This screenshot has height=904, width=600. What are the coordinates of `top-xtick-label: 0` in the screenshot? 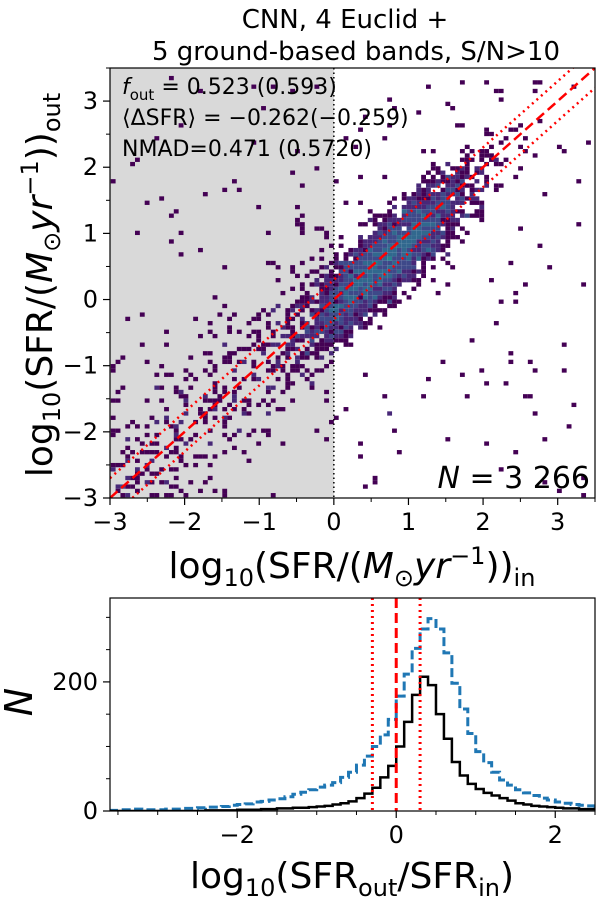 It's located at (333, 522).